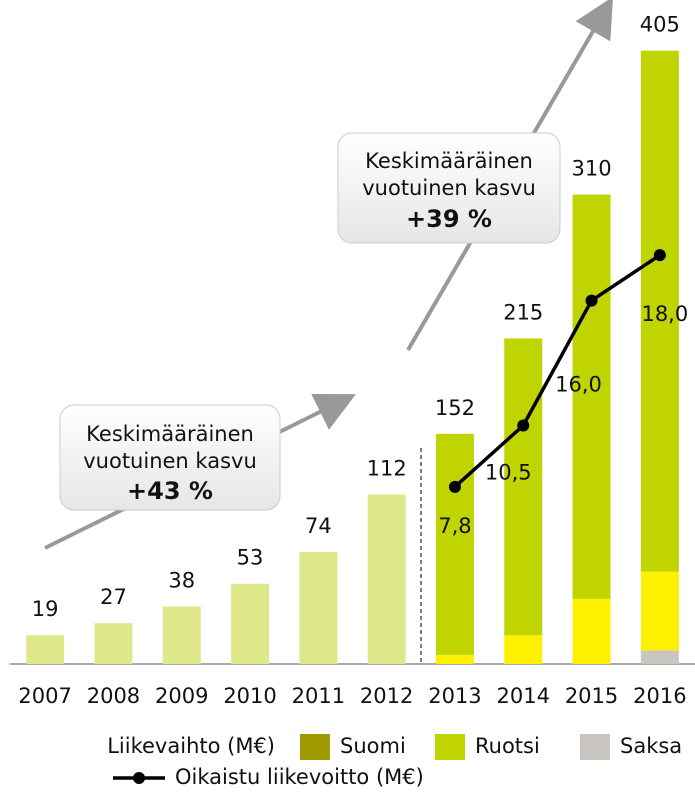 The height and width of the screenshot is (797, 695). I want to click on x-tick-label: 2015, so click(591, 696).